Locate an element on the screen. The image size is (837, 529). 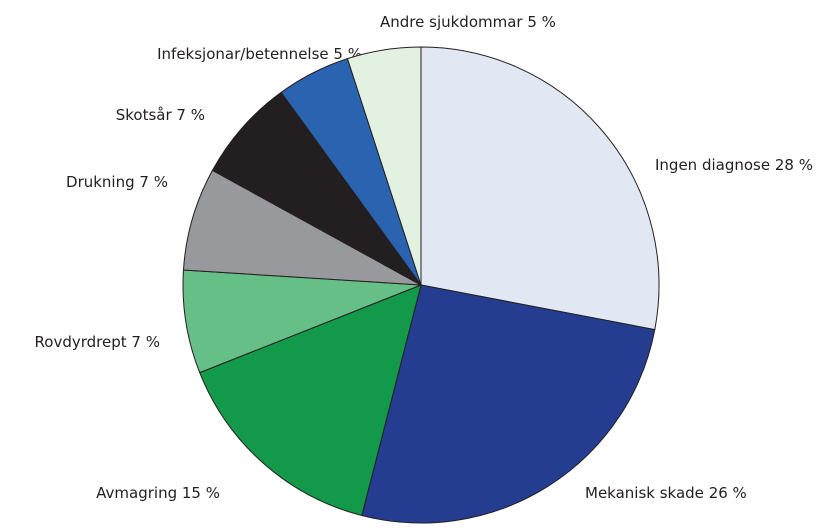
category-label: Infeksjonar/betennelse is located at coordinates (243, 54).